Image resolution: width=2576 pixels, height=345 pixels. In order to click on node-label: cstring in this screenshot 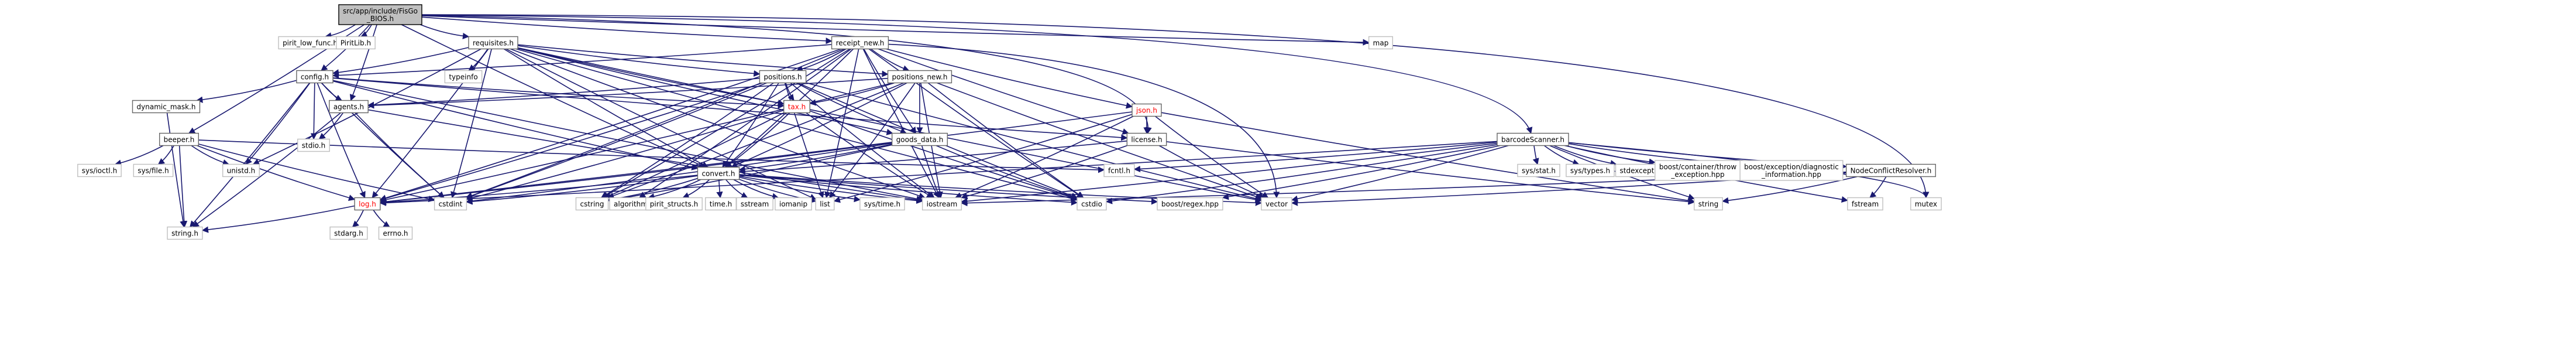, I will do `click(592, 204)`.